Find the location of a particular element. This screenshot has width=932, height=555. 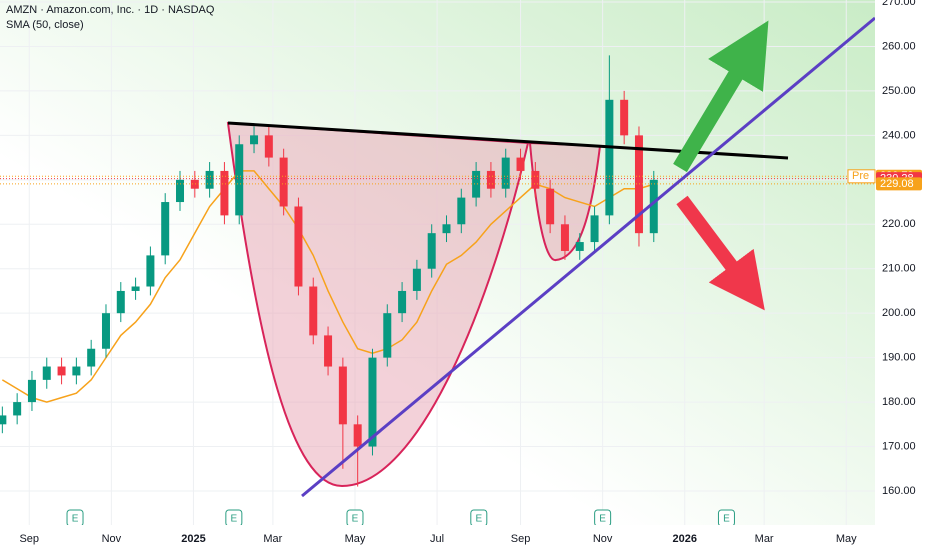

y-tick-label: 270.00 is located at coordinates (899, 4).